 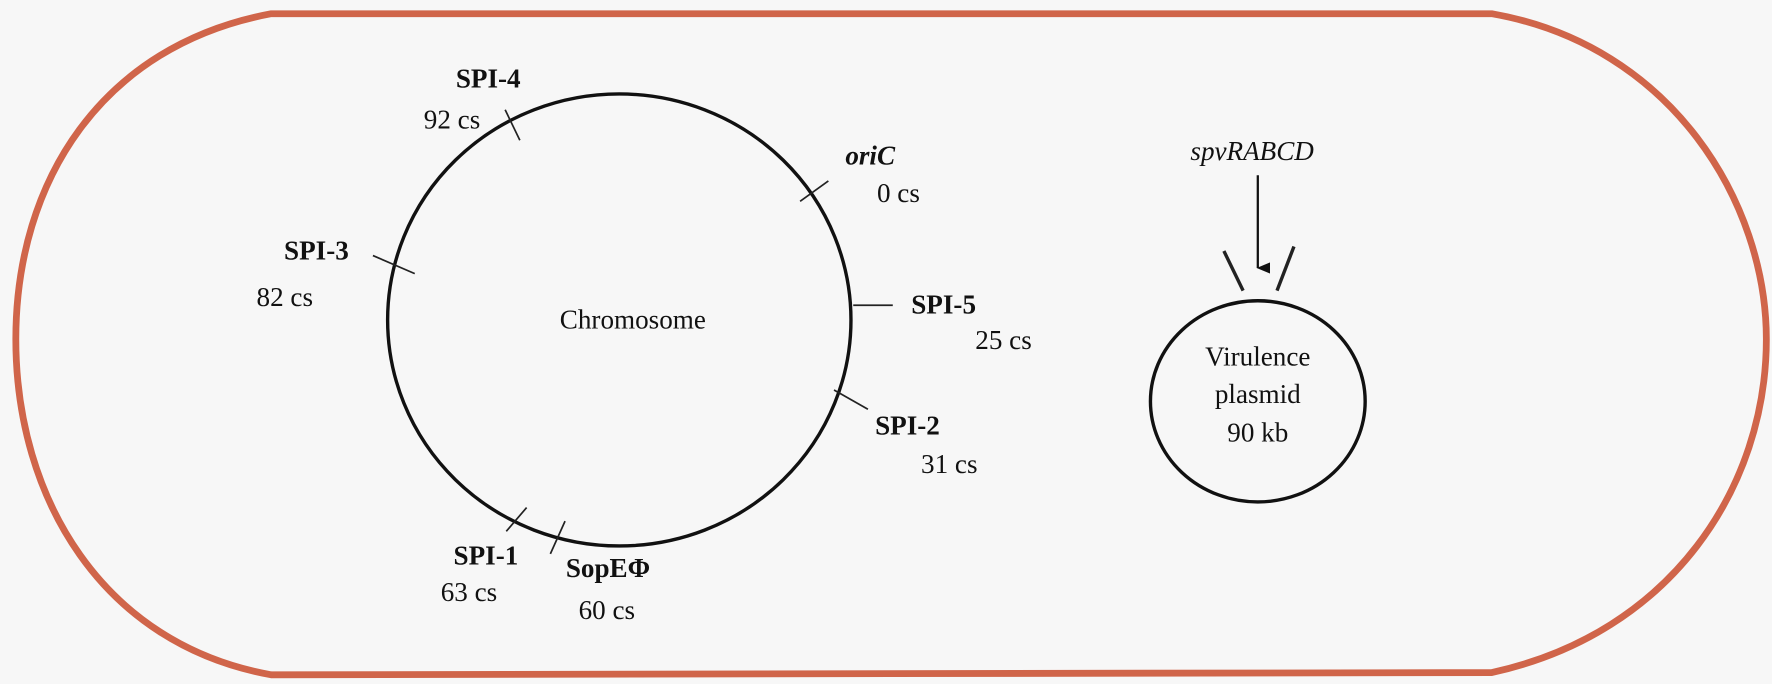 I want to click on plasmid-label: Virulence, so click(x=1257, y=357).